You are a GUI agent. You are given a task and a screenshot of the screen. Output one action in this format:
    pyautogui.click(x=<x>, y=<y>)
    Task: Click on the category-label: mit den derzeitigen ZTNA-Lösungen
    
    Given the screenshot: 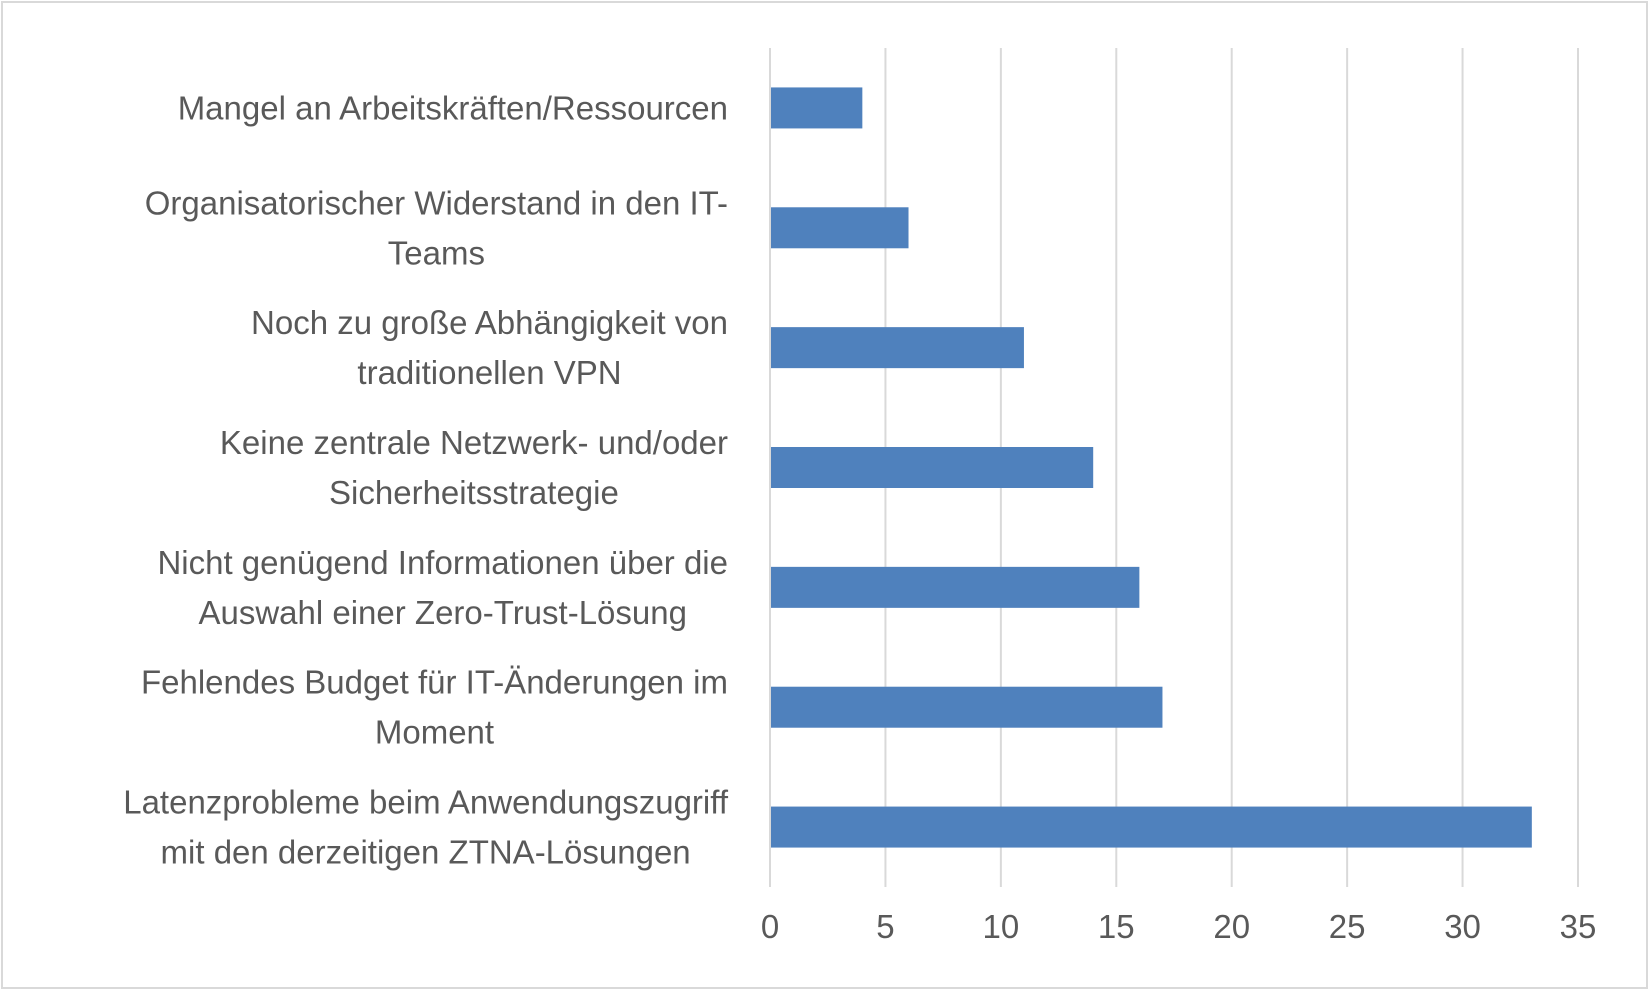 What is the action you would take?
    pyautogui.click(x=426, y=852)
    